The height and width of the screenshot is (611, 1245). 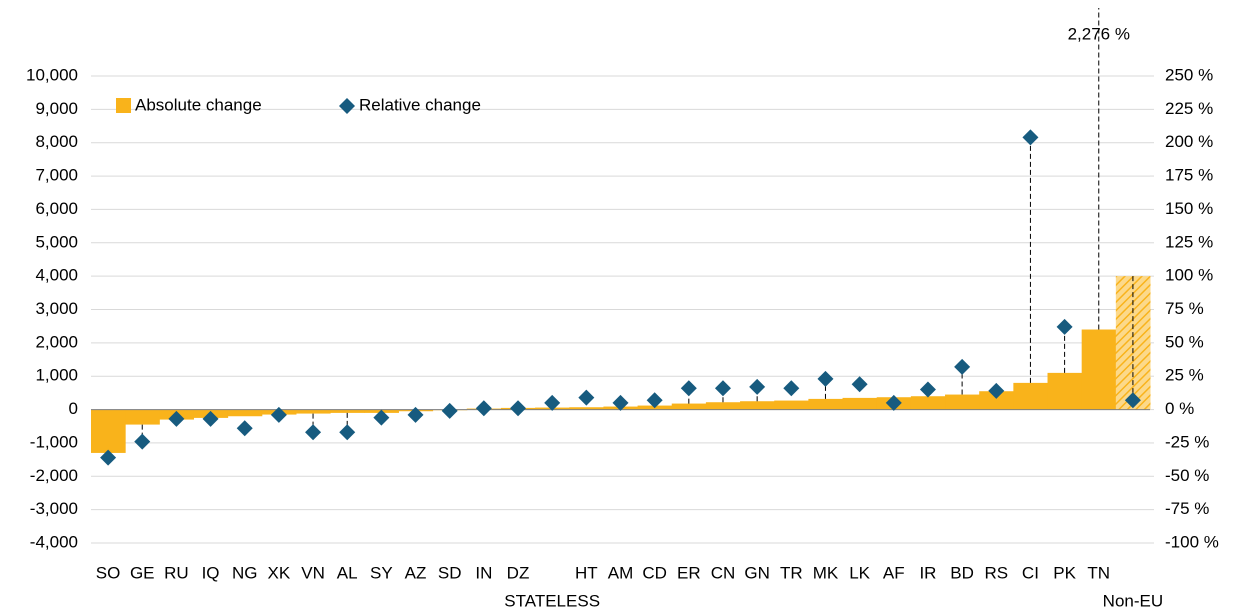 I want to click on y2-tick-label: -100 %, so click(x=1192, y=541).